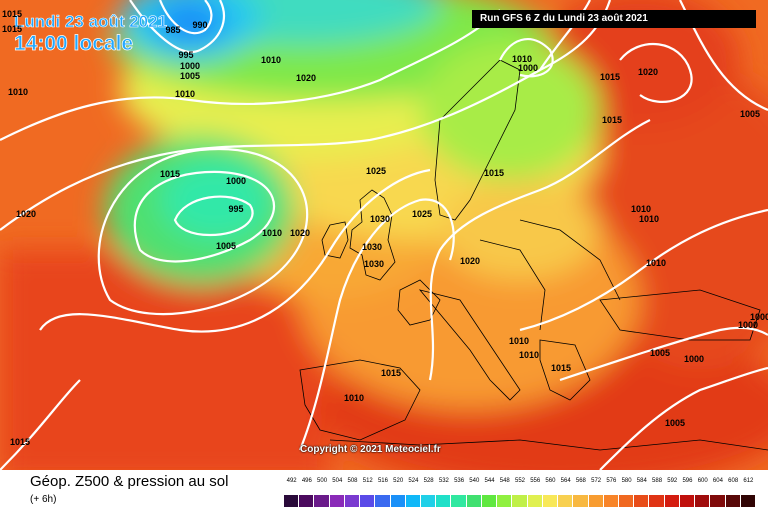 The image size is (768, 512). Describe the element at coordinates (398, 481) in the screenshot. I see `legend-value: 520` at that location.